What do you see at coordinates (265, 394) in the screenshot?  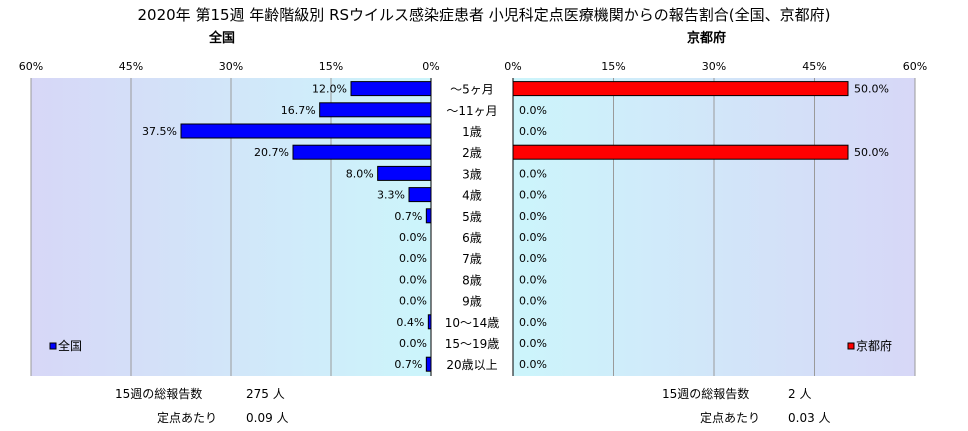 I see `left-total-value: 275 人` at bounding box center [265, 394].